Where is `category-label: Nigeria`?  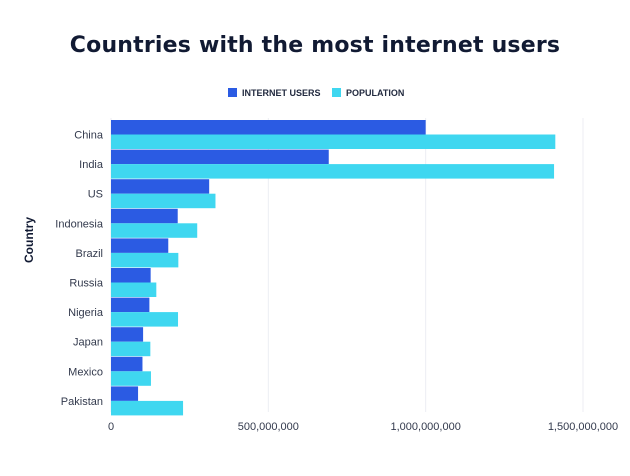 category-label: Nigeria is located at coordinates (86, 313).